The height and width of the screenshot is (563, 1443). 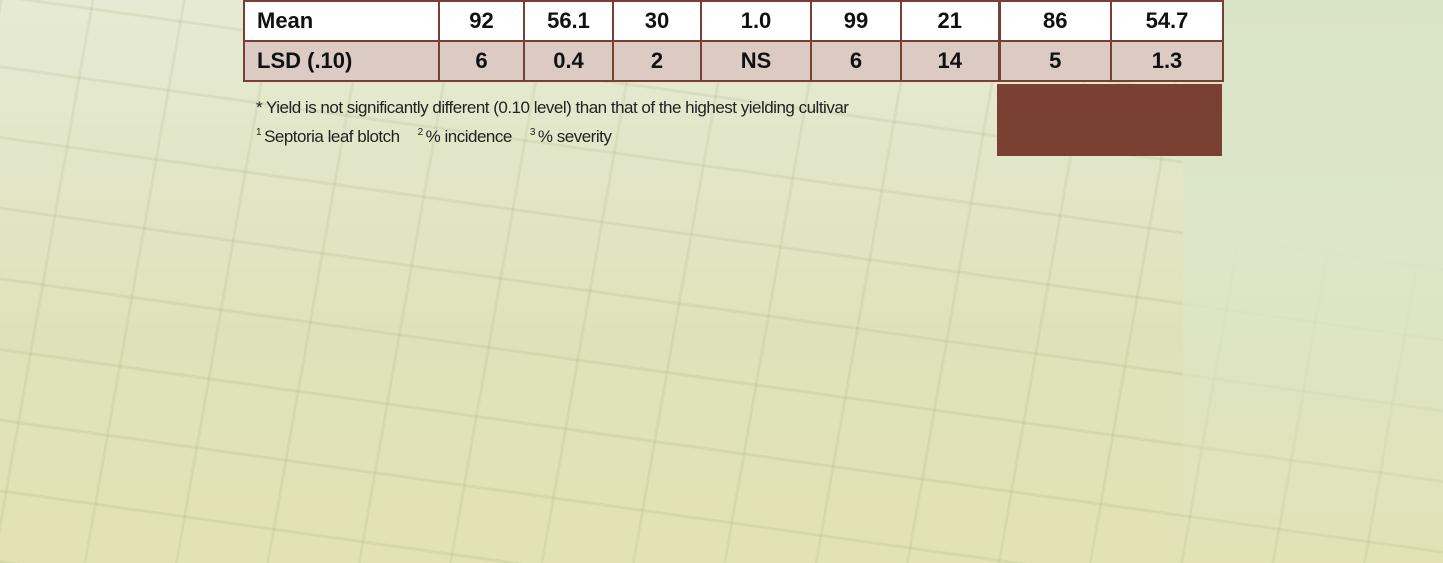 I want to click on table-row: LSD (.10) 6 0.4 2 NS 6 14 5 1.3, so click(x=733, y=61).